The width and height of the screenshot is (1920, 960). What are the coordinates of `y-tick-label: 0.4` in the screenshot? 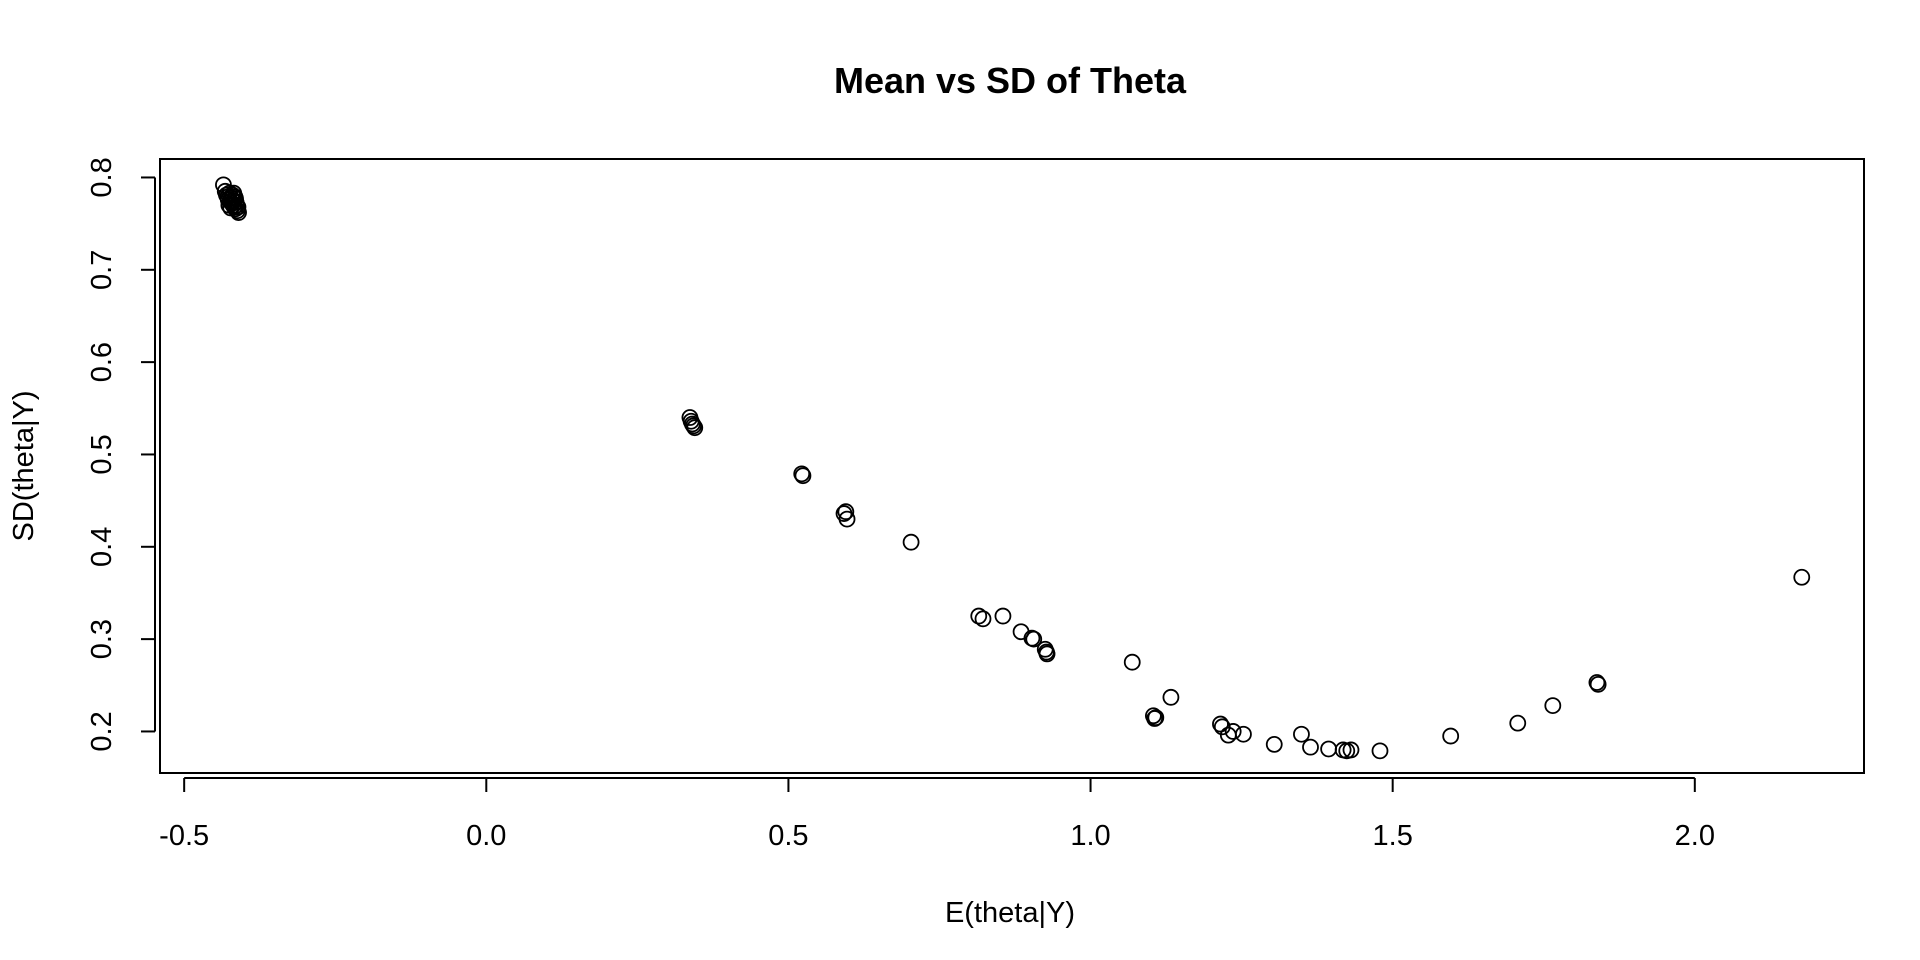 It's located at (102, 547).